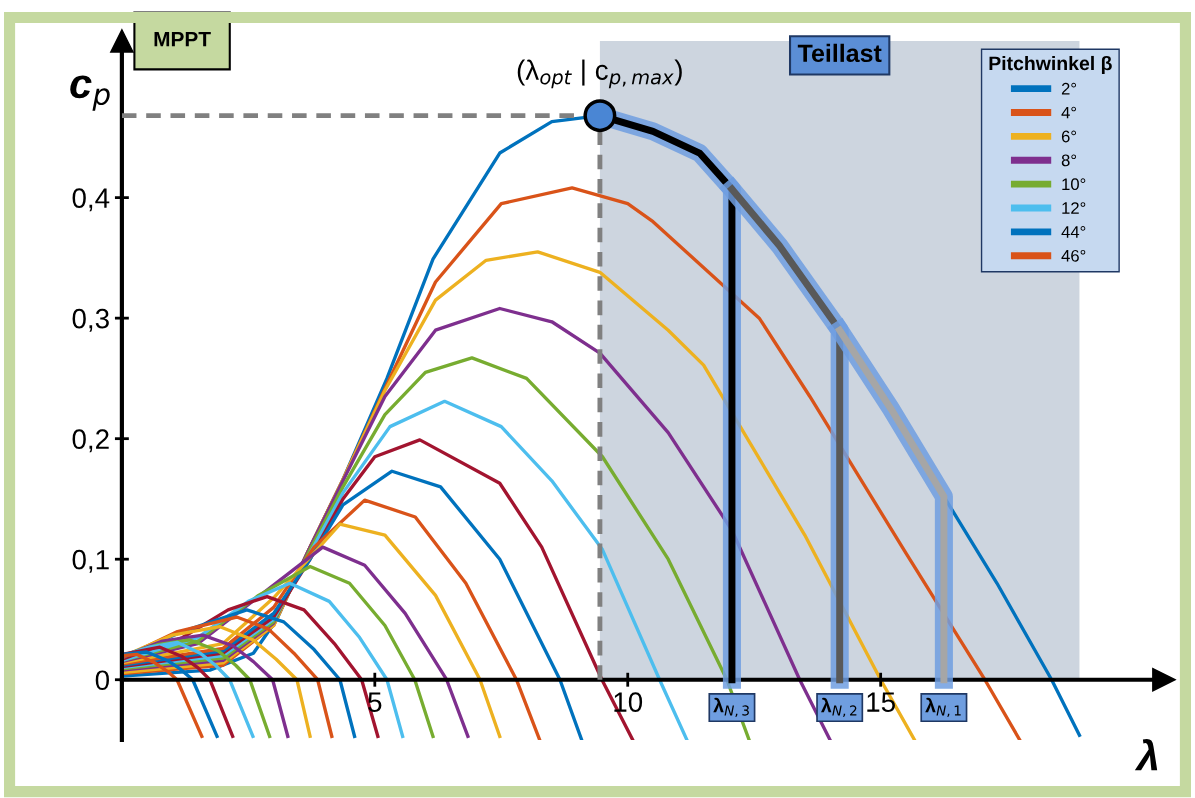 Image resolution: width=1195 pixels, height=798 pixels. I want to click on legend-label: 46°, so click(1073, 255).